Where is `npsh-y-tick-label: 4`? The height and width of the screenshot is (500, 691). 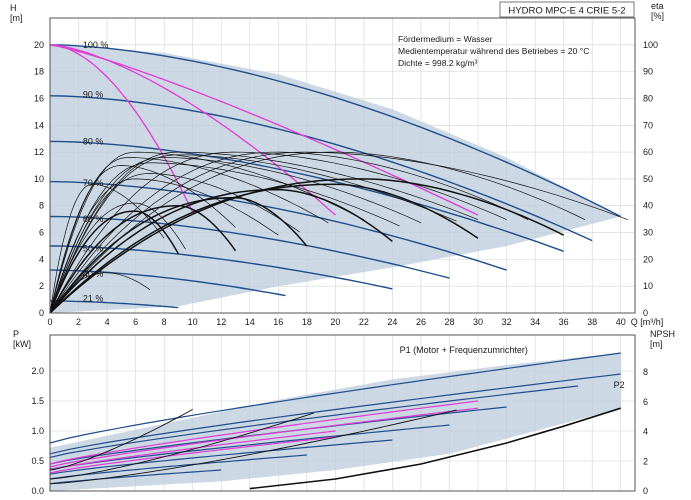
npsh-y-tick-label: 4 is located at coordinates (645, 432).